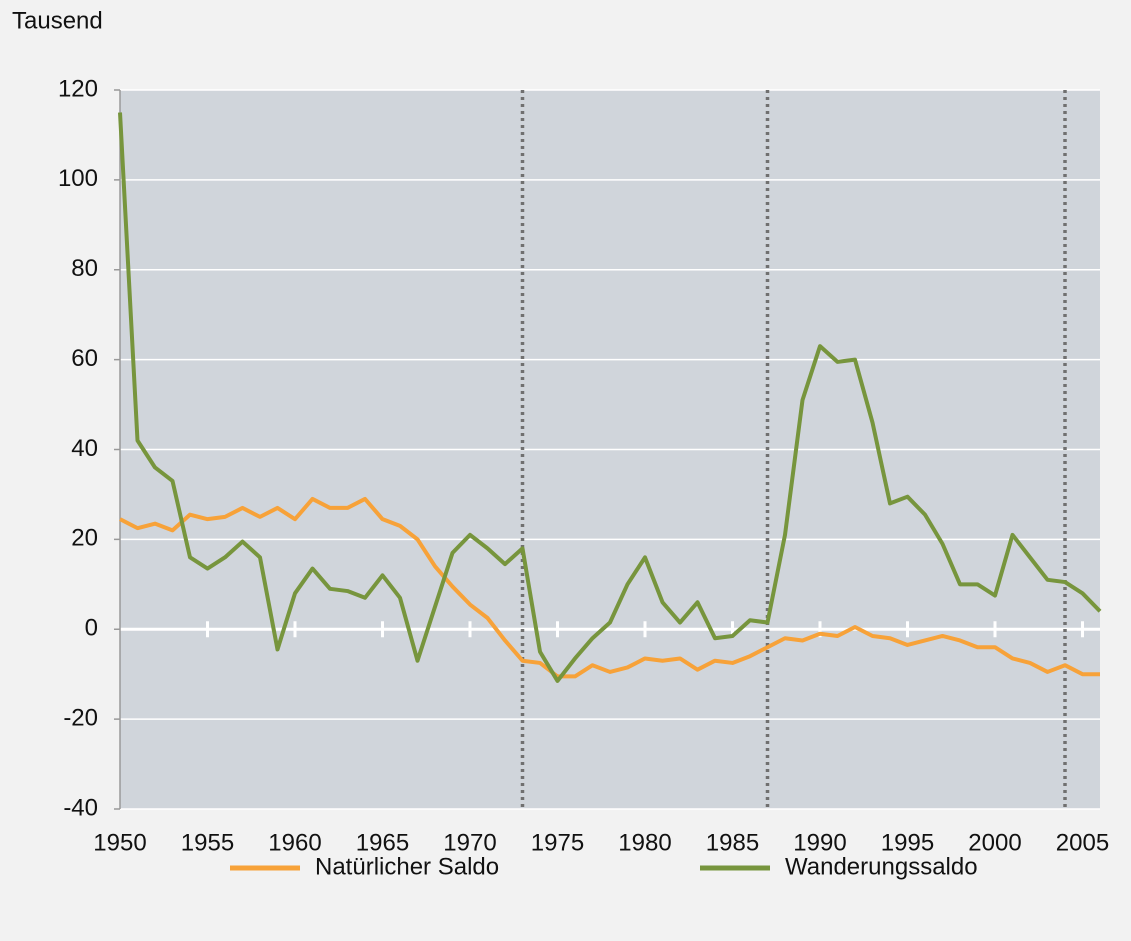 This screenshot has height=941, width=1131. Describe the element at coordinates (84, 448) in the screenshot. I see `y-tick-label: 40` at that location.